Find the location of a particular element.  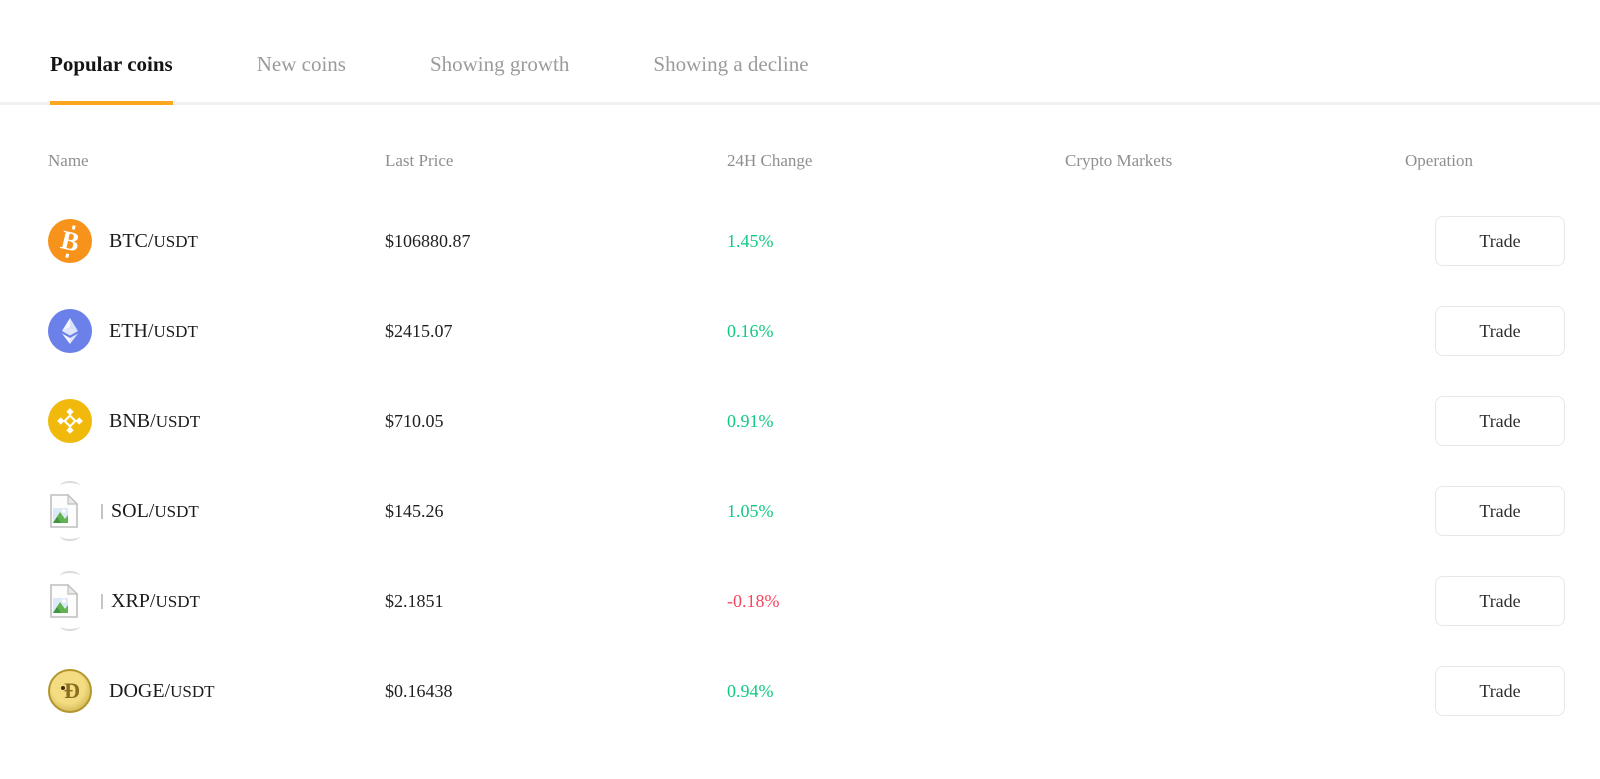

doge-coin-icon: Ð is located at coordinates (70, 691).